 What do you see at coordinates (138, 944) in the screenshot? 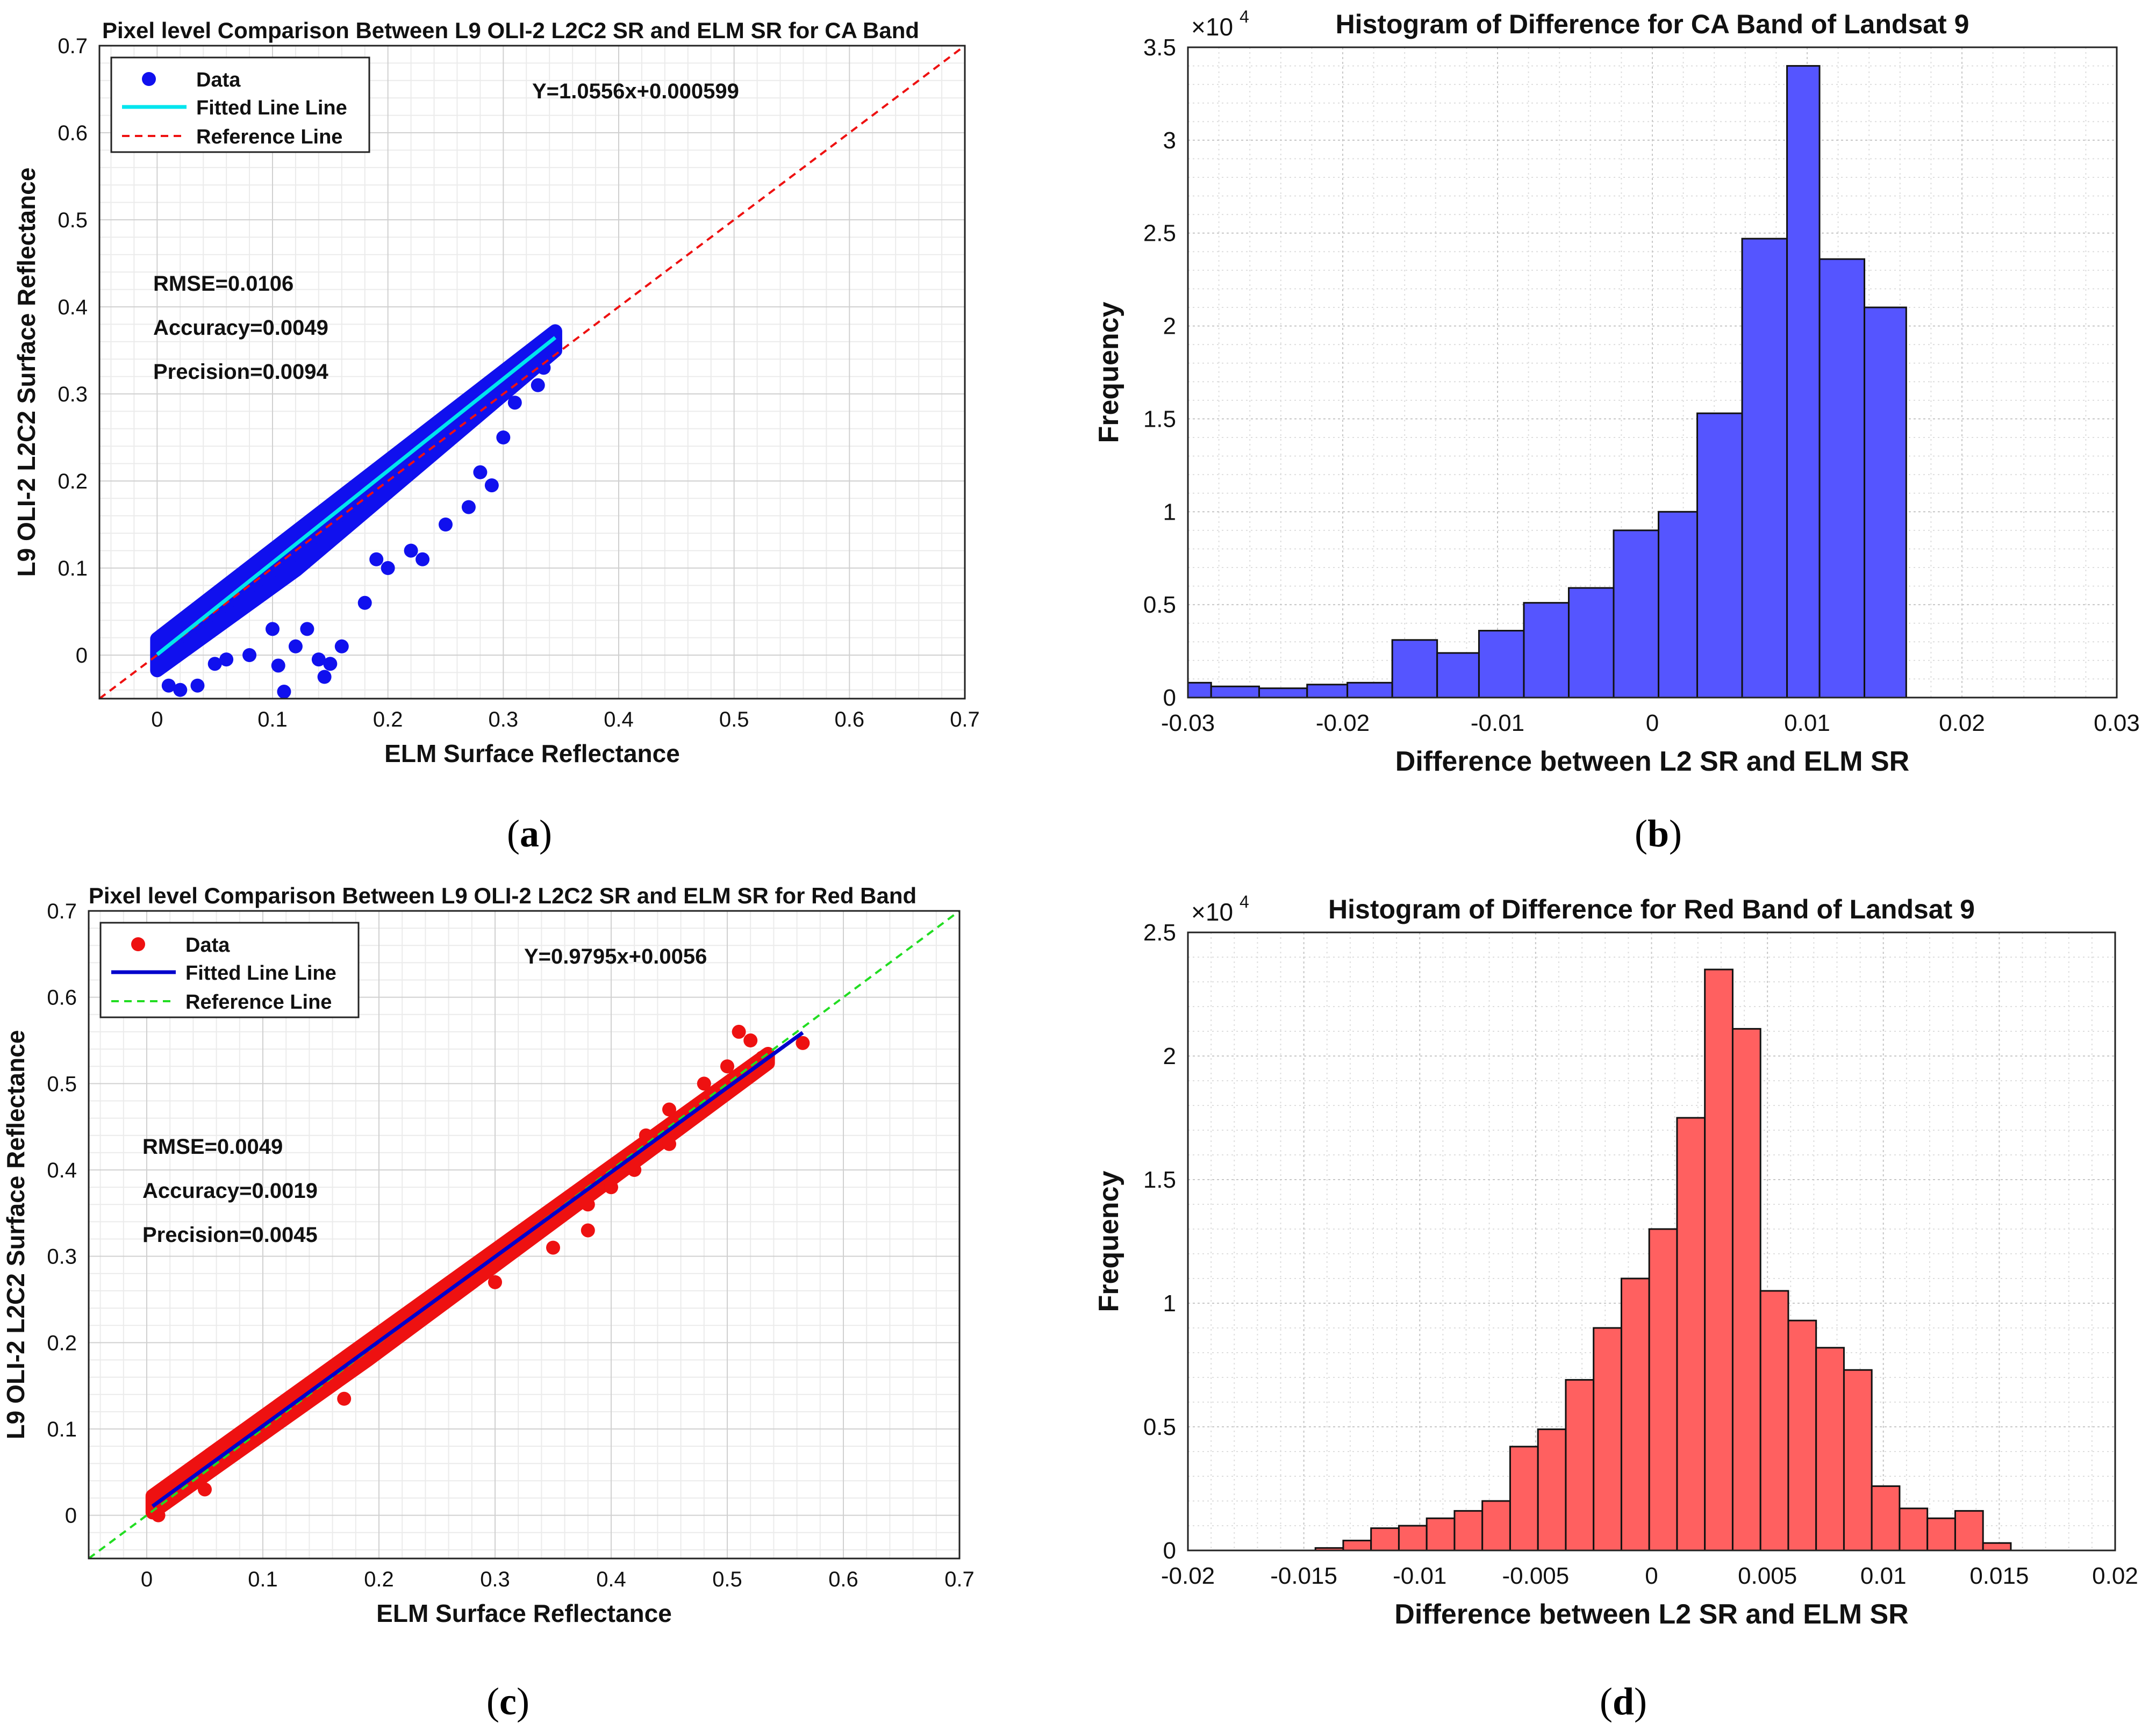
I see `legend-data-marker` at bounding box center [138, 944].